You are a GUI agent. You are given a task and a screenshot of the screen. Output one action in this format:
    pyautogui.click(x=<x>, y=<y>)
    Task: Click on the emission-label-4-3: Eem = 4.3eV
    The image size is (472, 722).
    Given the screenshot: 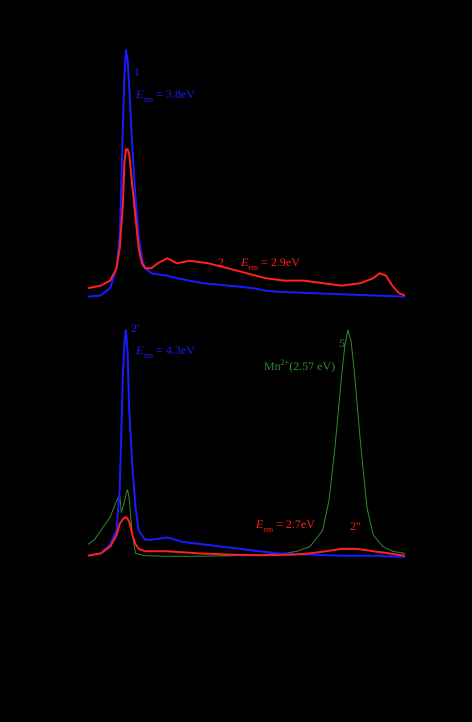 What is the action you would take?
    pyautogui.click(x=165, y=351)
    